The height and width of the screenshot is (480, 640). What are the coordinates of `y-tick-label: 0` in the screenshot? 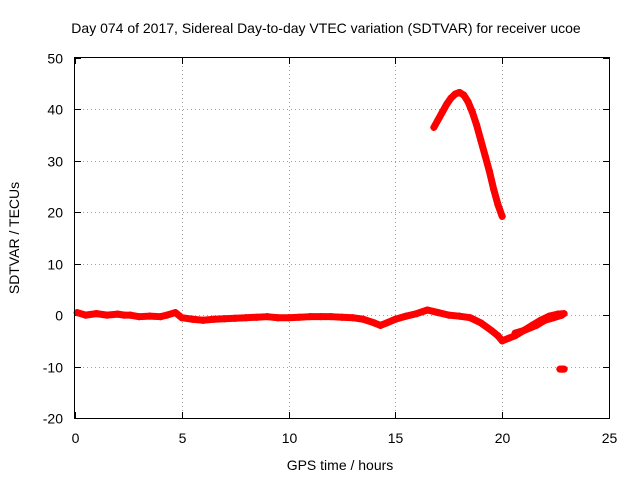 It's located at (59, 316).